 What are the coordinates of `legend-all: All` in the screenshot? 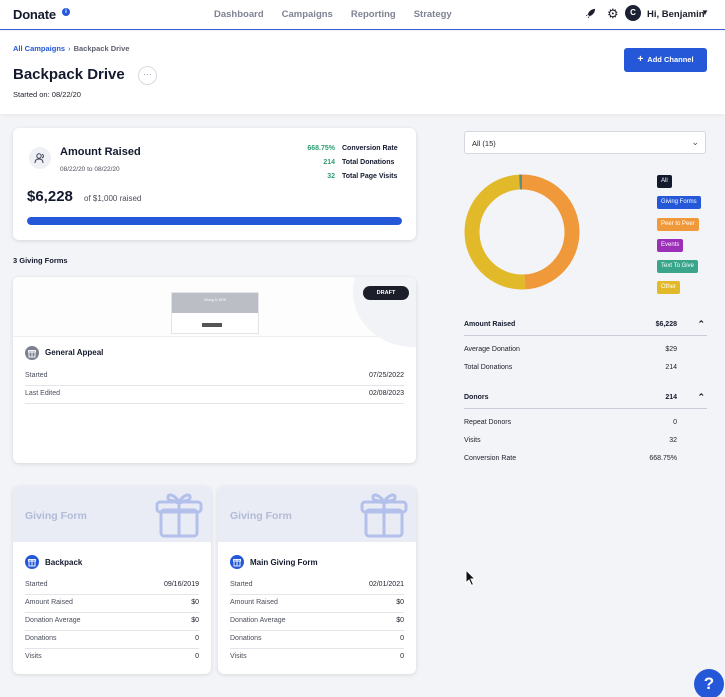 It's located at (664, 181).